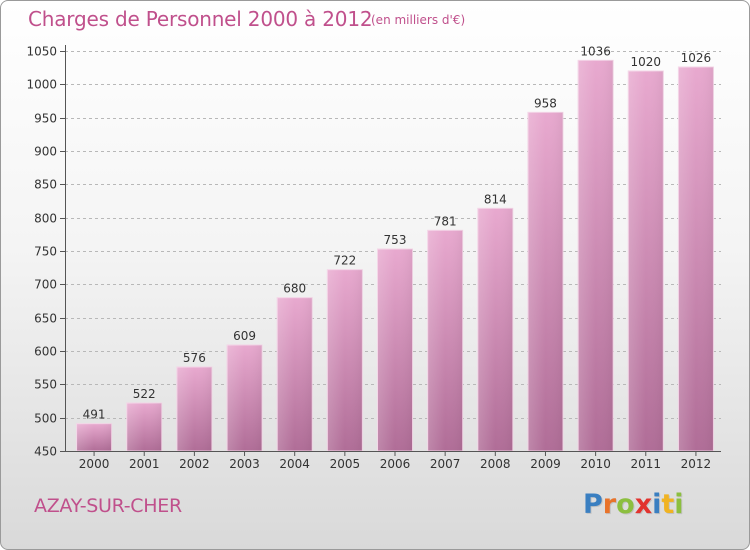 Image resolution: width=750 pixels, height=550 pixels. I want to click on chart-subtitle: (en milliers d'€), so click(418, 20).